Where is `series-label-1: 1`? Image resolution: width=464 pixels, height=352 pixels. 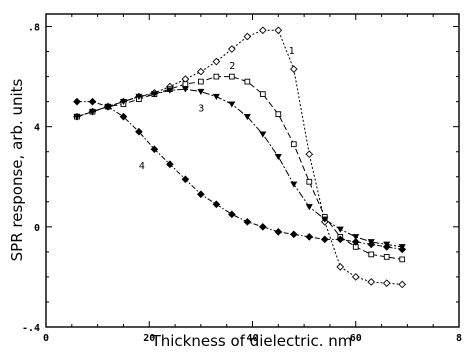 series-label-1: 1 is located at coordinates (292, 51).